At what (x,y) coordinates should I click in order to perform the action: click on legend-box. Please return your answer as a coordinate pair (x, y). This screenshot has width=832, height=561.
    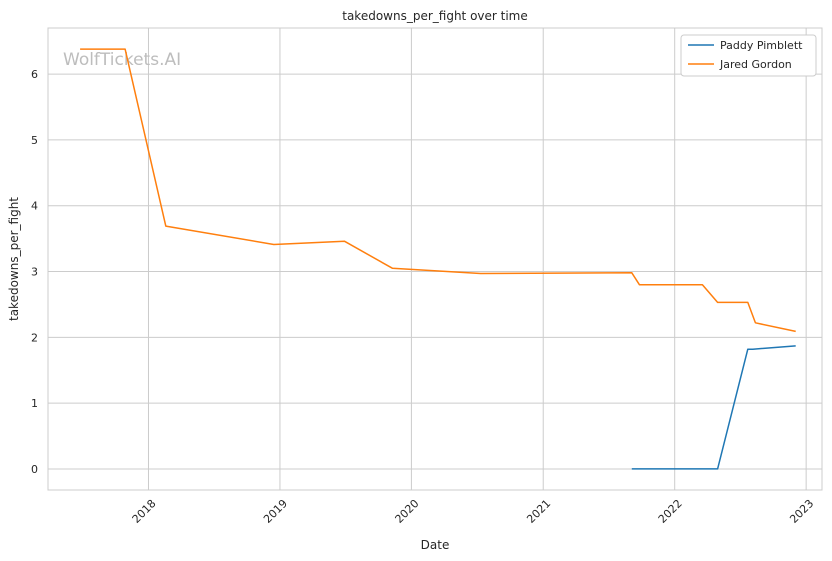
    Looking at the image, I should click on (748, 55).